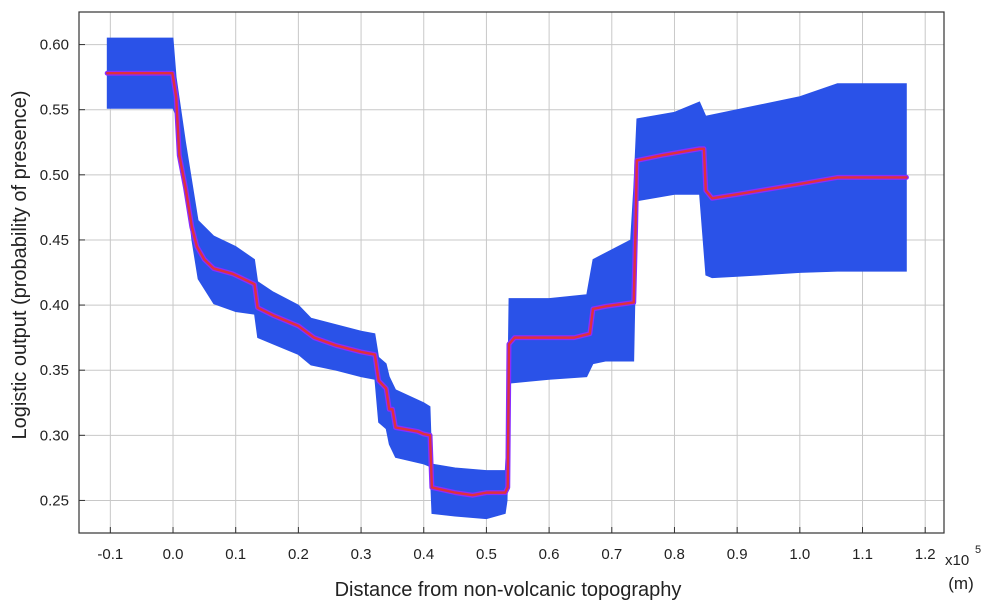  I want to click on x-tick-label: 0.2, so click(298, 554).